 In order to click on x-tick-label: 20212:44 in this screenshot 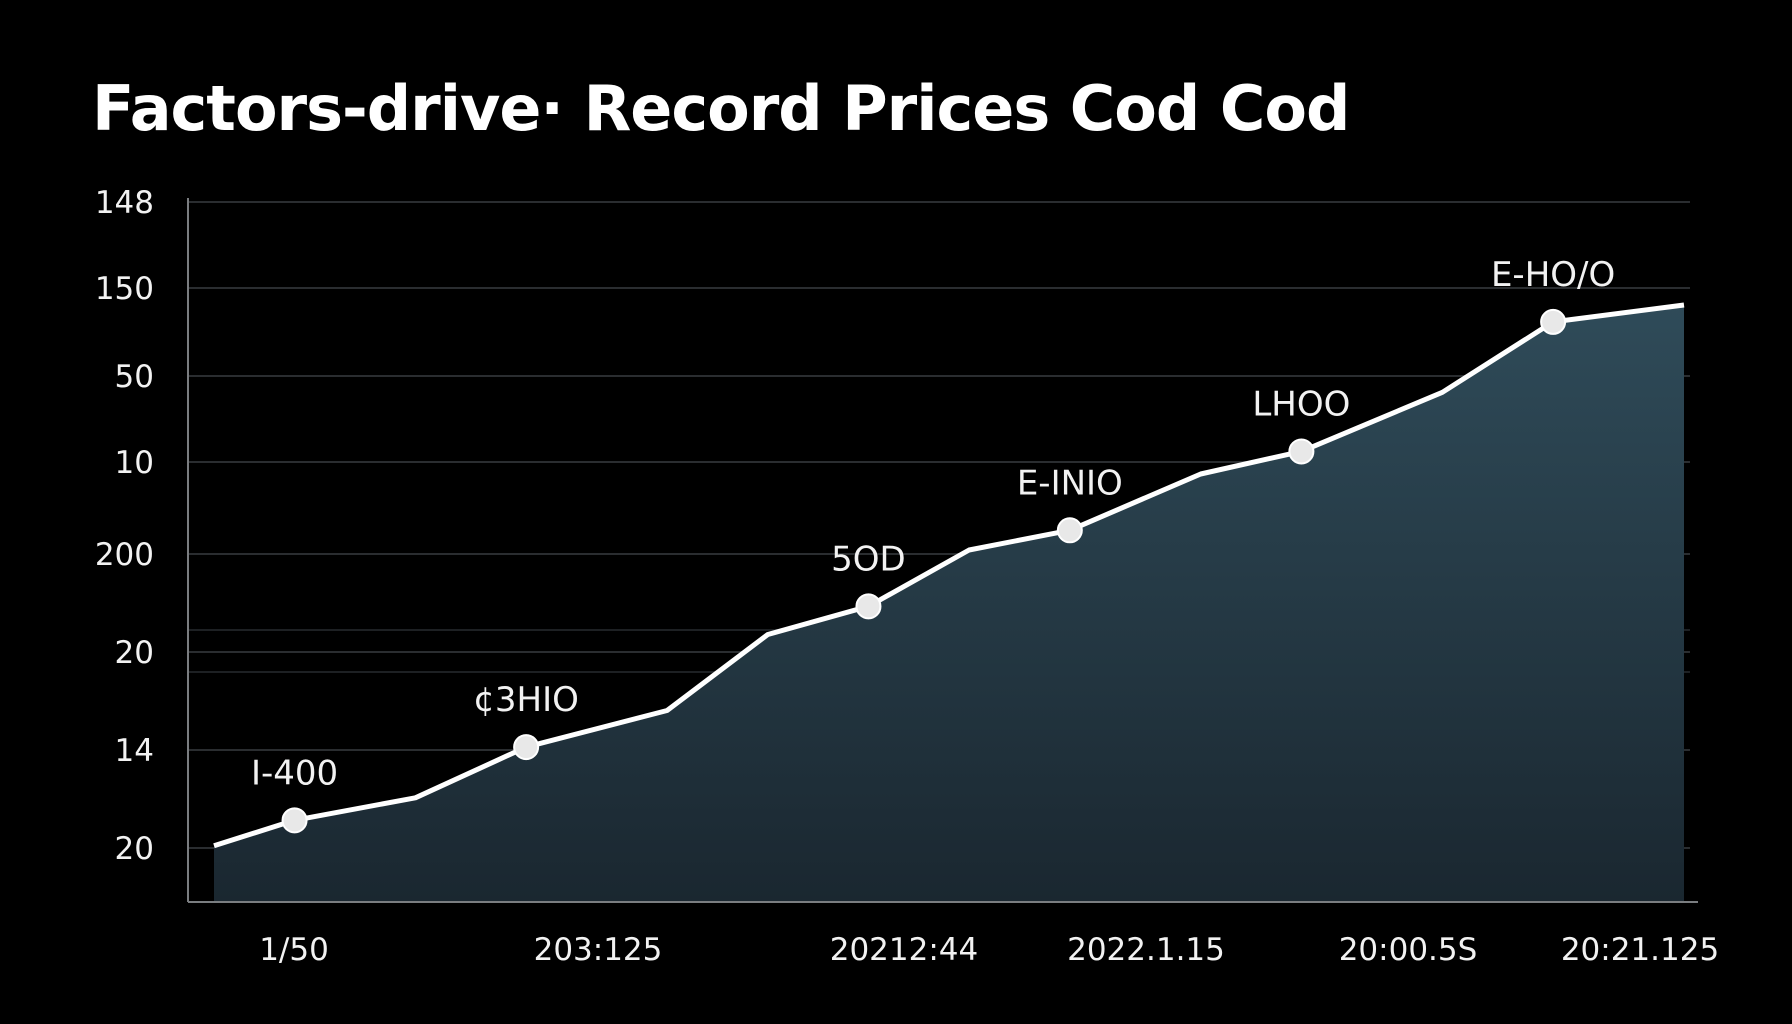, I will do `click(904, 950)`.